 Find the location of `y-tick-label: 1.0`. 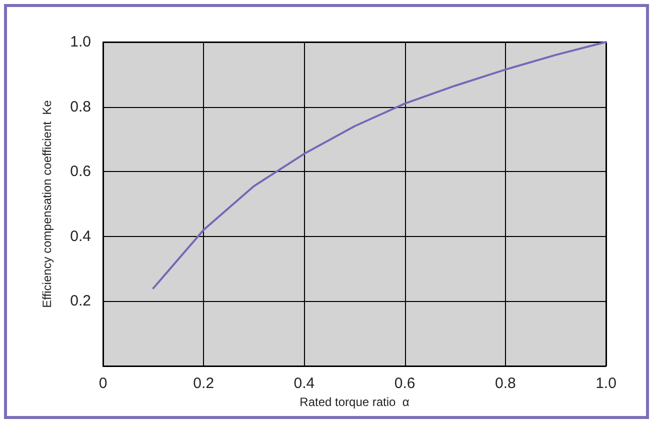

y-tick-label: 1.0 is located at coordinates (80, 42).